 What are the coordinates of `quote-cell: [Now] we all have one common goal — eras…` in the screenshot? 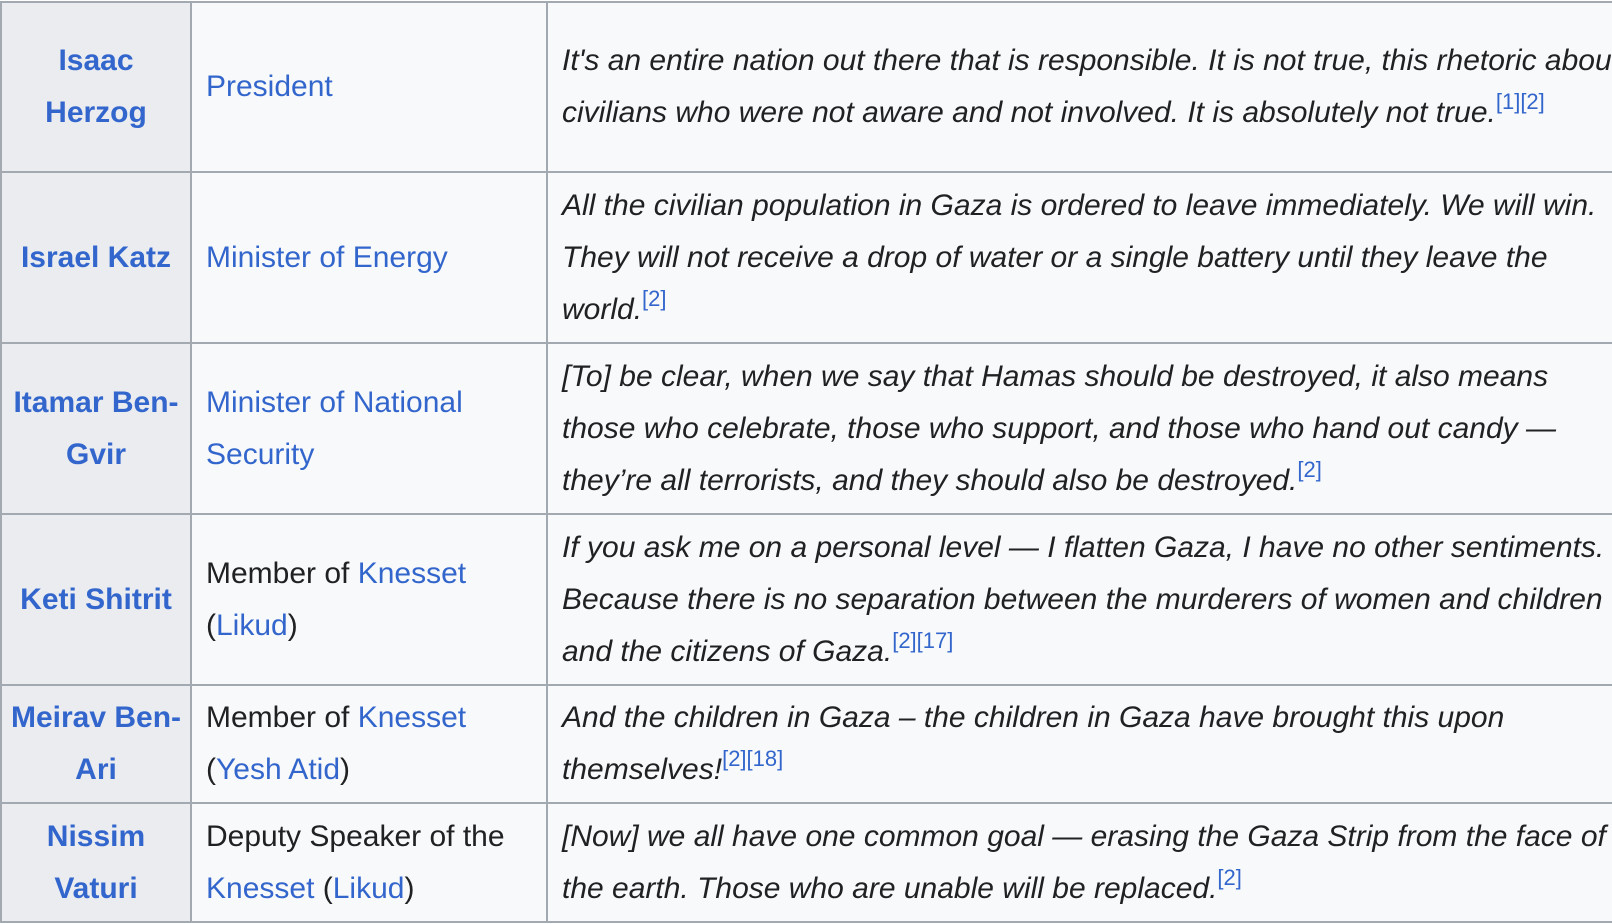 It's located at (1079, 862).